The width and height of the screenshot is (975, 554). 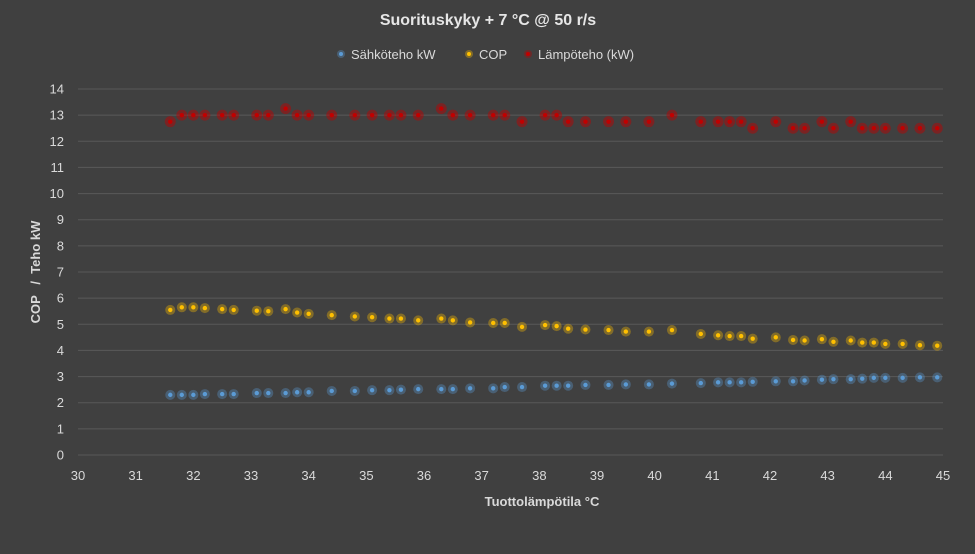 What do you see at coordinates (58, 167) in the screenshot?
I see `y-tick-label: 11` at bounding box center [58, 167].